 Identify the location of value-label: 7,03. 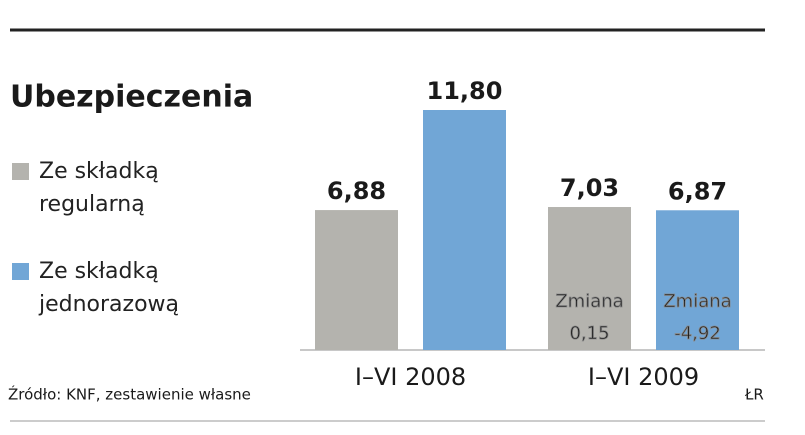
(589, 188).